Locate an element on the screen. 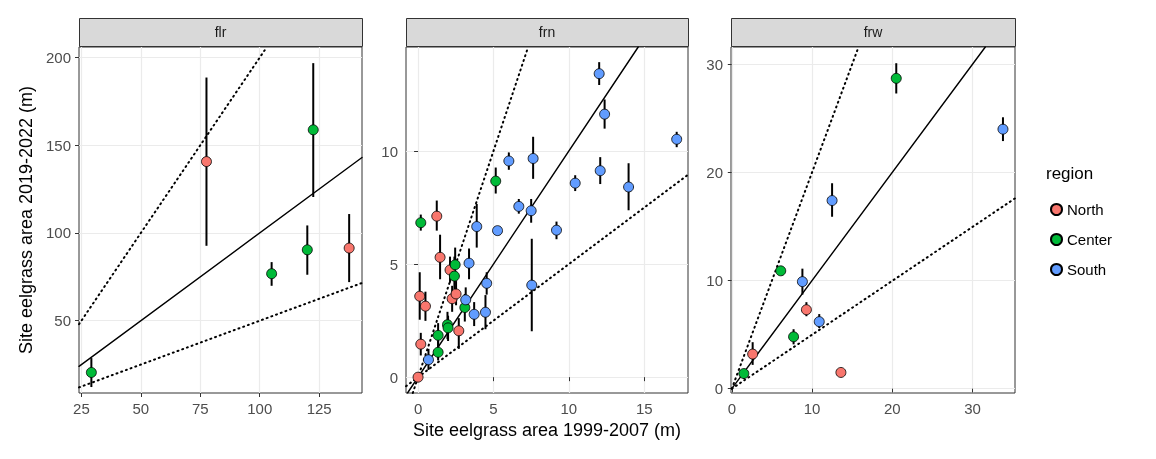 The image size is (1156, 459). x-tick-label: 15 is located at coordinates (644, 408).